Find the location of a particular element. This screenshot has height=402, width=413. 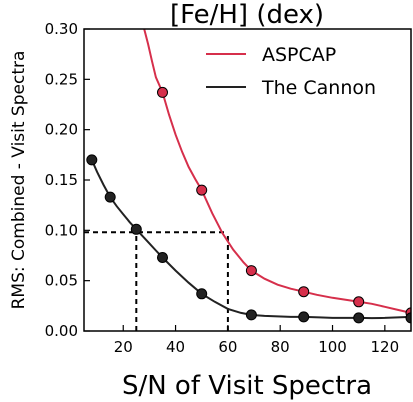

x-tick-label: 20 is located at coordinates (123, 347).